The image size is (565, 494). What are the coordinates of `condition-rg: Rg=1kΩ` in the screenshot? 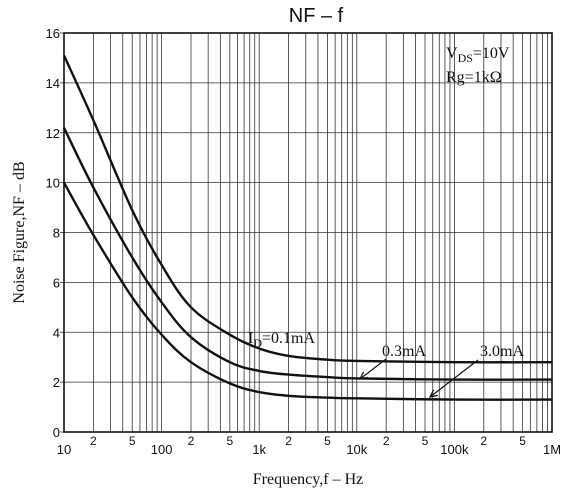 It's located at (474, 77).